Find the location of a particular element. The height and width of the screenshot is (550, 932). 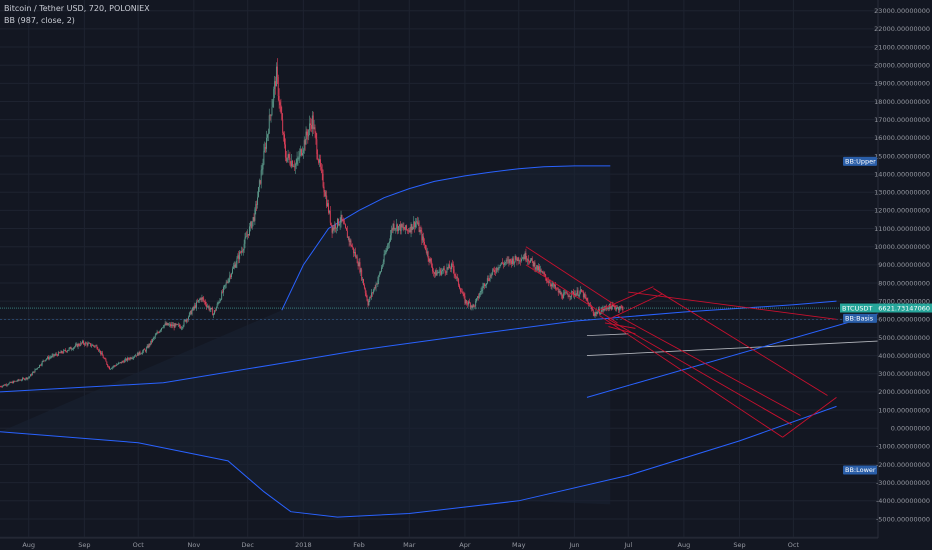

channel-line is located at coordinates (571, 294).